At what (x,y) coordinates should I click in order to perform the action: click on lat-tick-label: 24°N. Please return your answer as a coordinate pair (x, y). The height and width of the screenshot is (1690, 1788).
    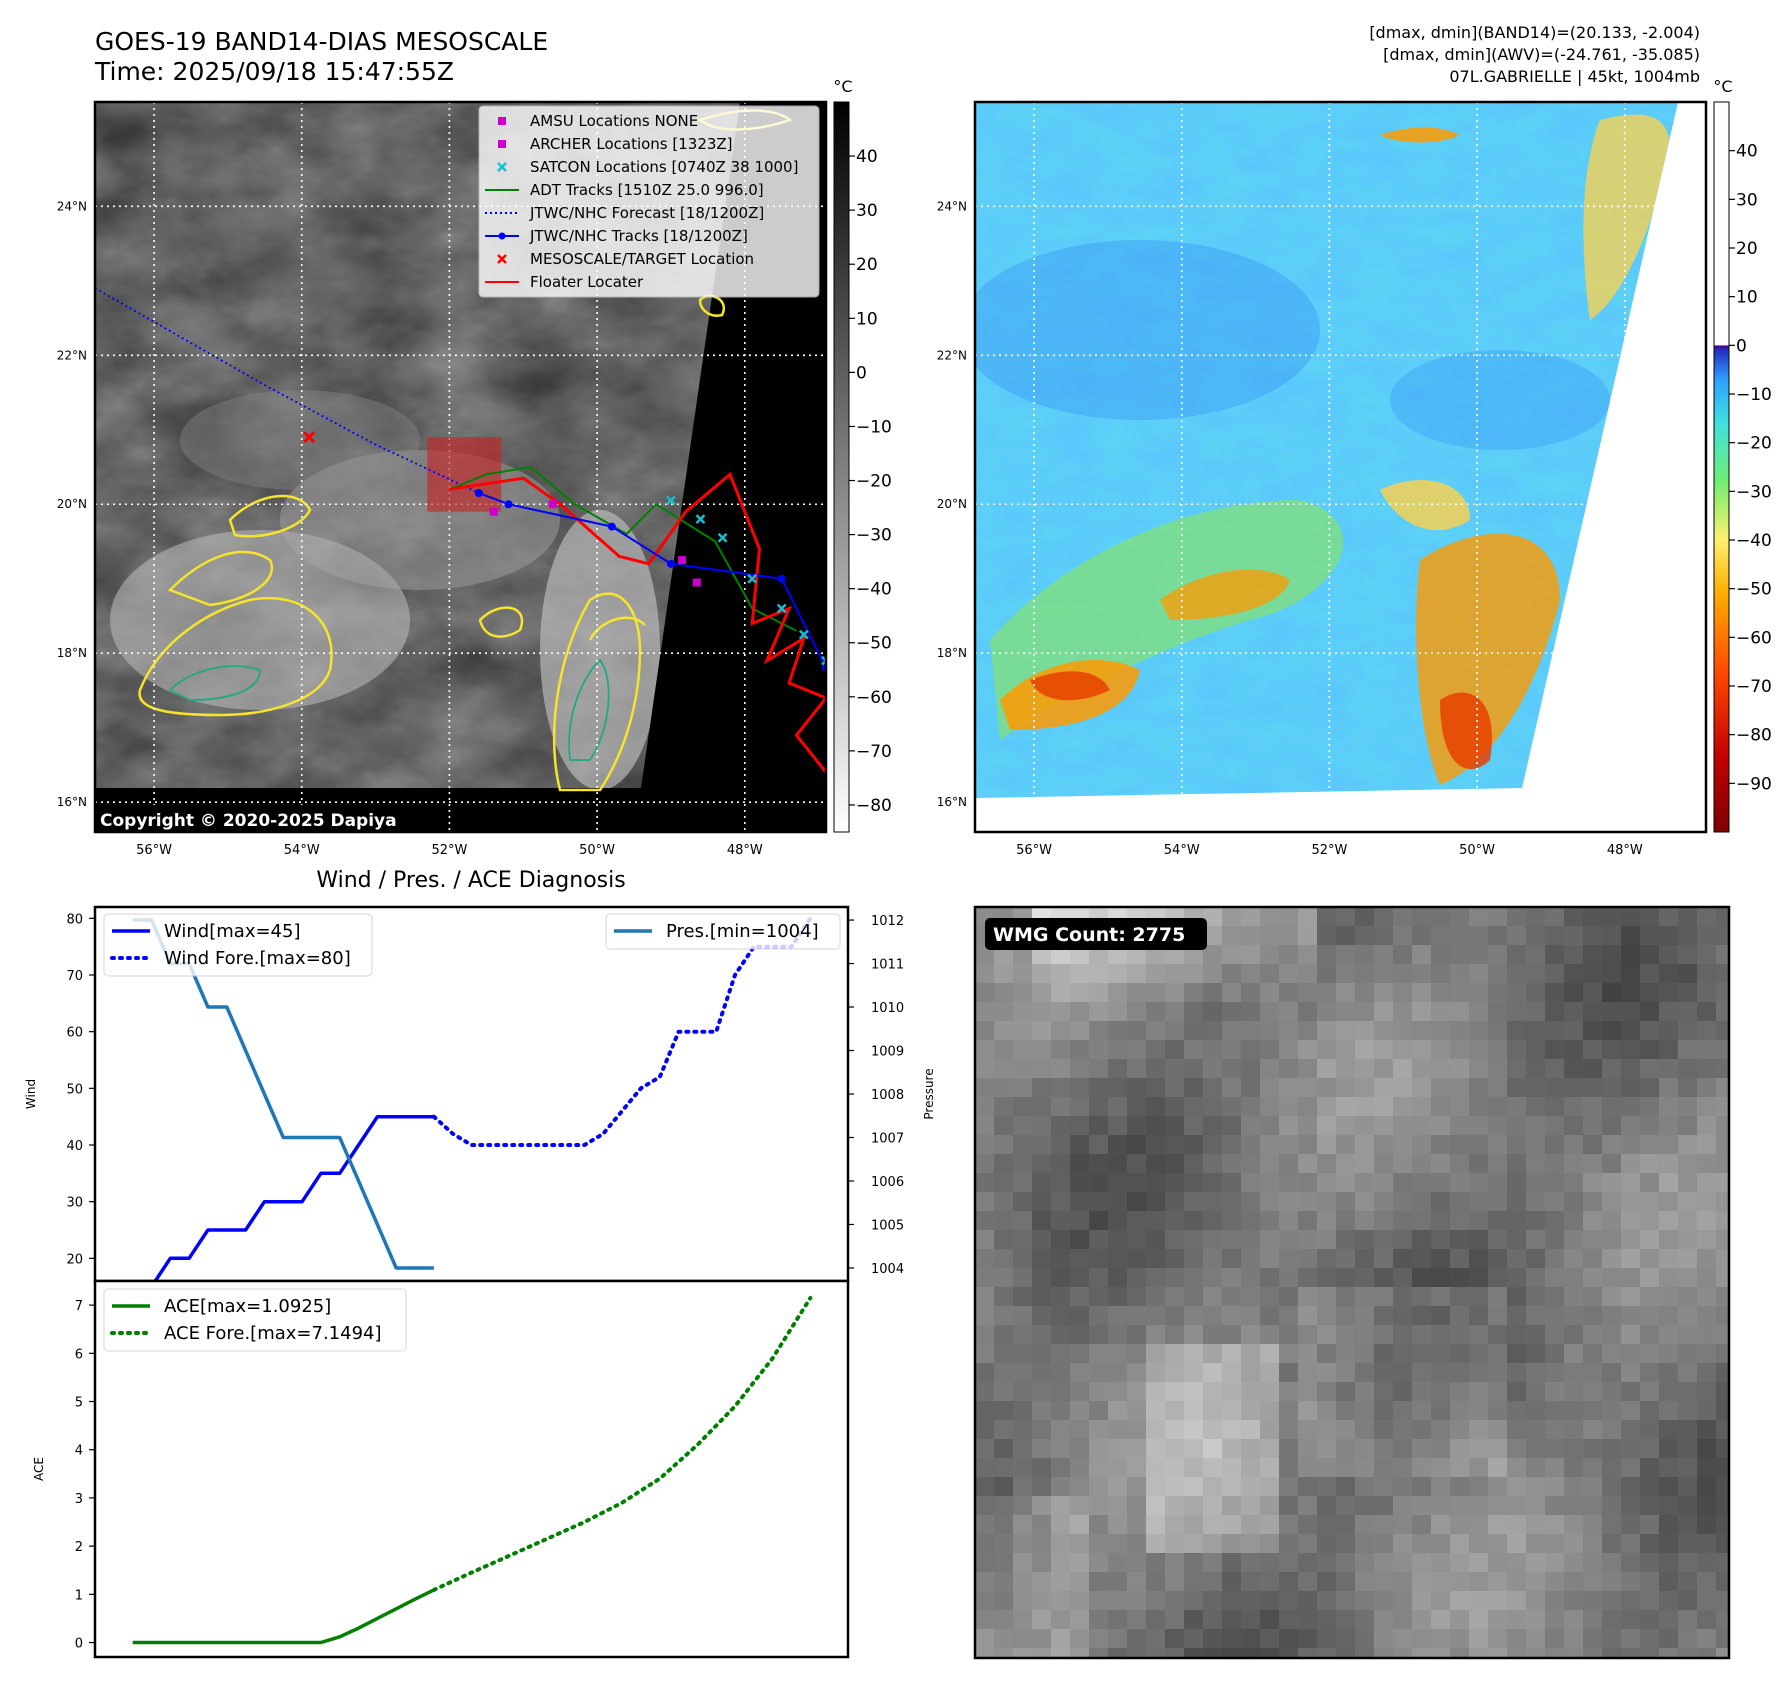
    Looking at the image, I should click on (72, 206).